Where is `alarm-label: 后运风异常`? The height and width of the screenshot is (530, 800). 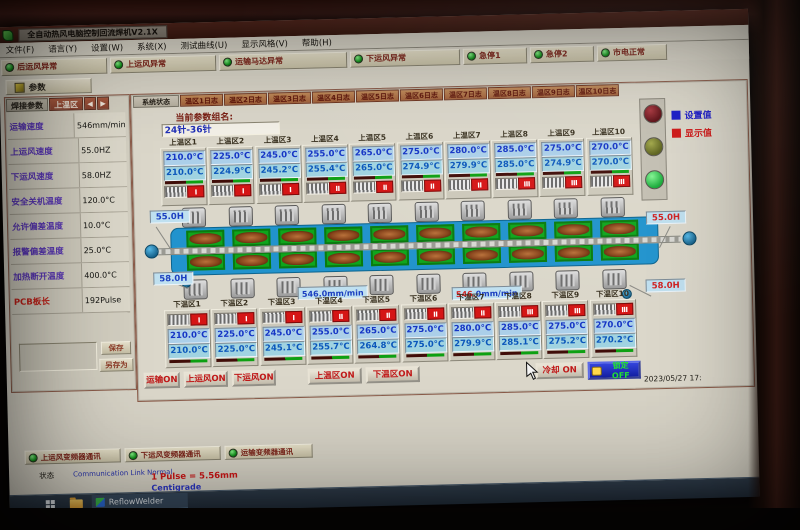
alarm-label: 后运风异常 is located at coordinates (37, 66).